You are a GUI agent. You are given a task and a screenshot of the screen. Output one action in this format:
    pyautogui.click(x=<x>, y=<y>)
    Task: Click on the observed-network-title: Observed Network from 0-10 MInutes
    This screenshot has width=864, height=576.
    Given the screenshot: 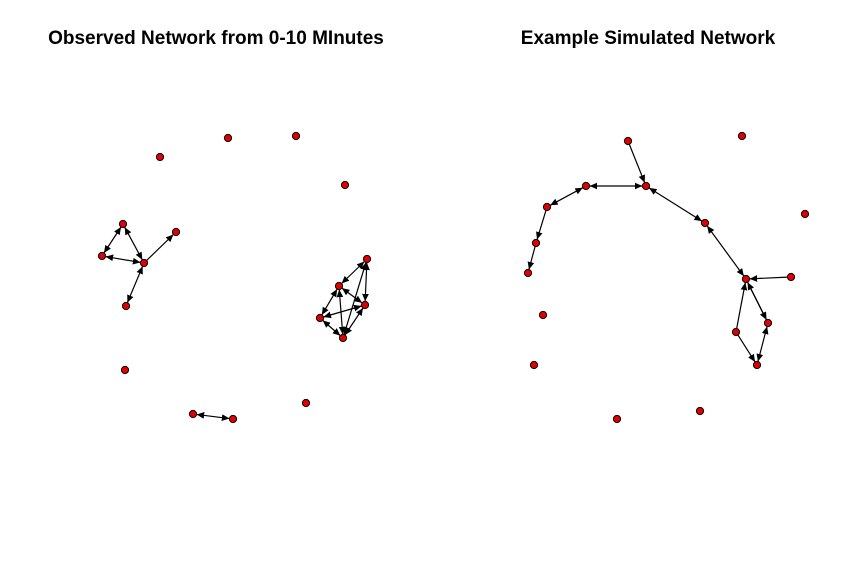 What is the action you would take?
    pyautogui.click(x=216, y=38)
    